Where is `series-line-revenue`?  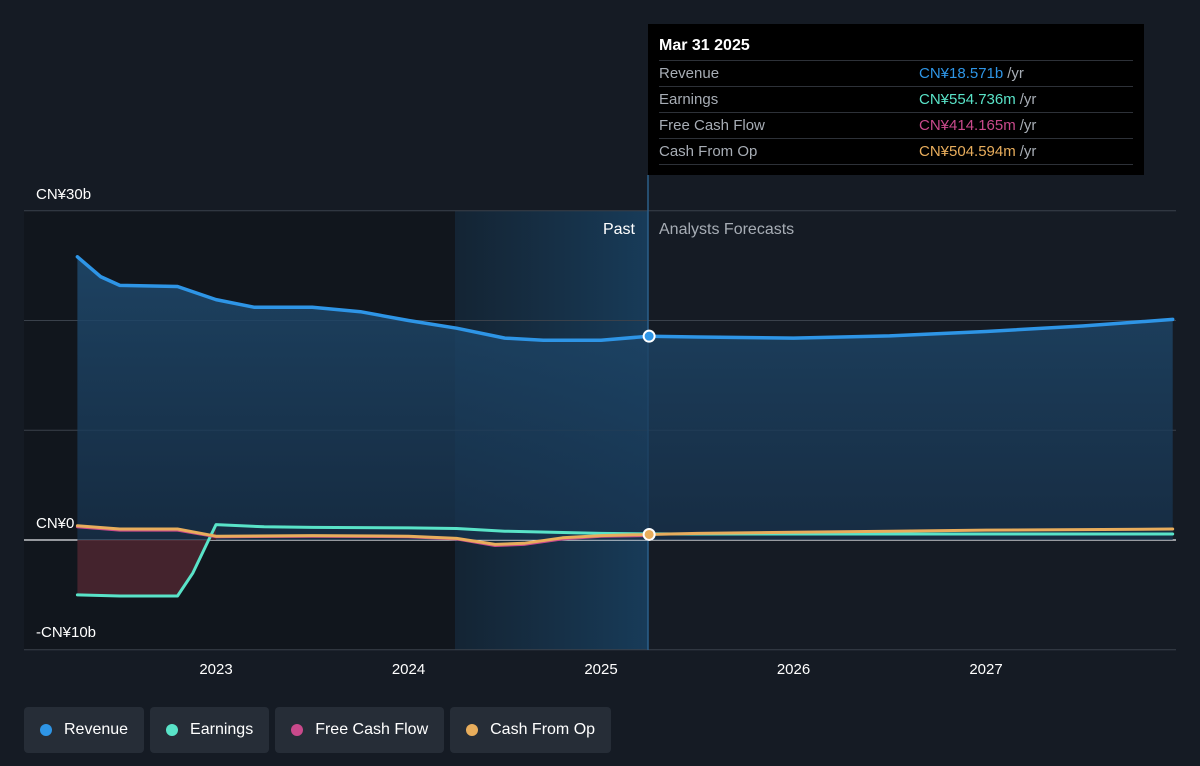
series-line-revenue is located at coordinates (625, 299).